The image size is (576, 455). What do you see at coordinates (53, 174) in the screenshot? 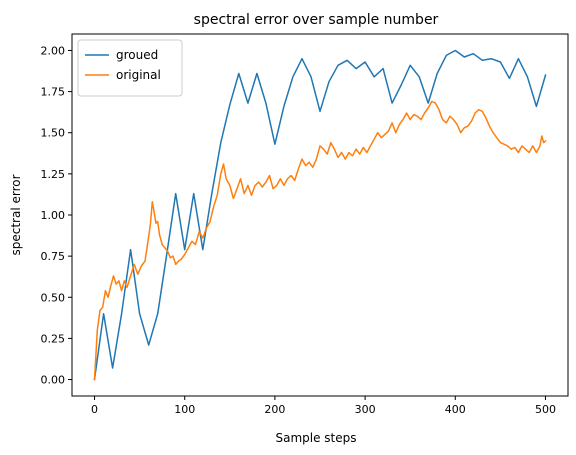
I see `y-tick-label: 1.25` at bounding box center [53, 174].